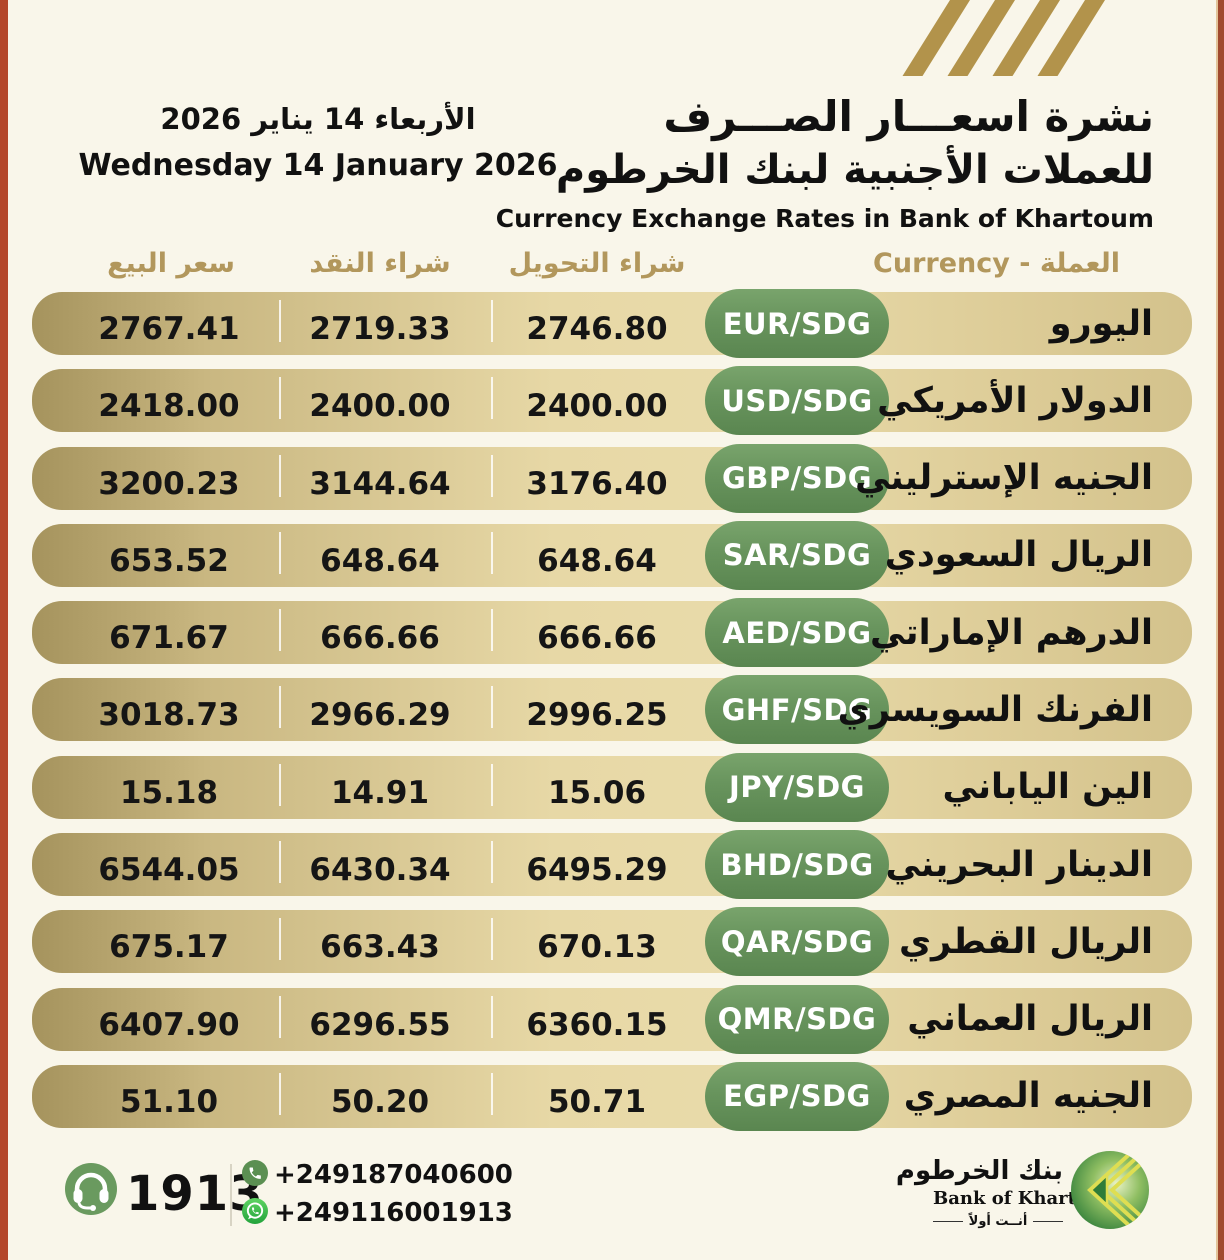 This screenshot has height=1260, width=1224. Describe the element at coordinates (380, 870) in the screenshot. I see `cash-buy-value: 6430.34` at that location.